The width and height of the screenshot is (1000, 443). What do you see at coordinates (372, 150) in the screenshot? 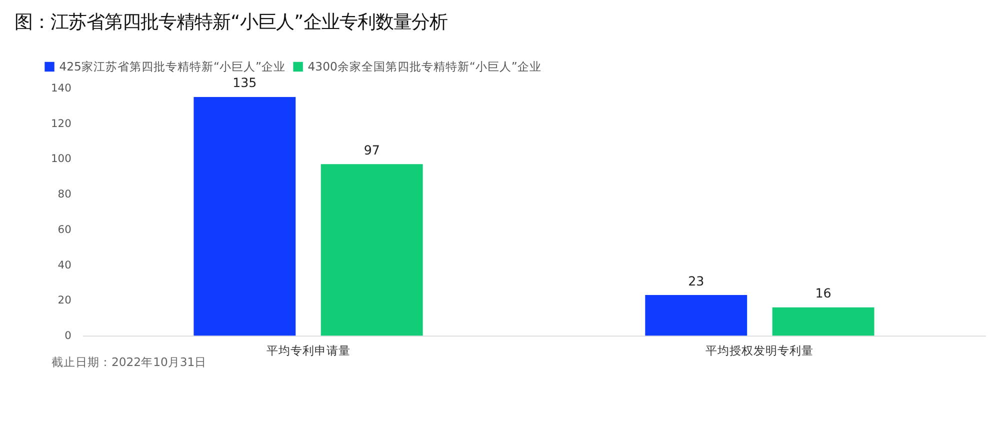
I see `data-label: 97` at bounding box center [372, 150].